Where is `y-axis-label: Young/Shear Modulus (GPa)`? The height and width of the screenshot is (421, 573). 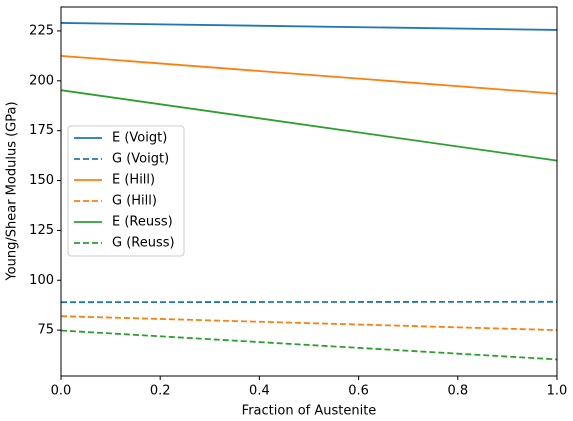
y-axis-label: Young/Shear Modulus (GPa) is located at coordinates (12, 191).